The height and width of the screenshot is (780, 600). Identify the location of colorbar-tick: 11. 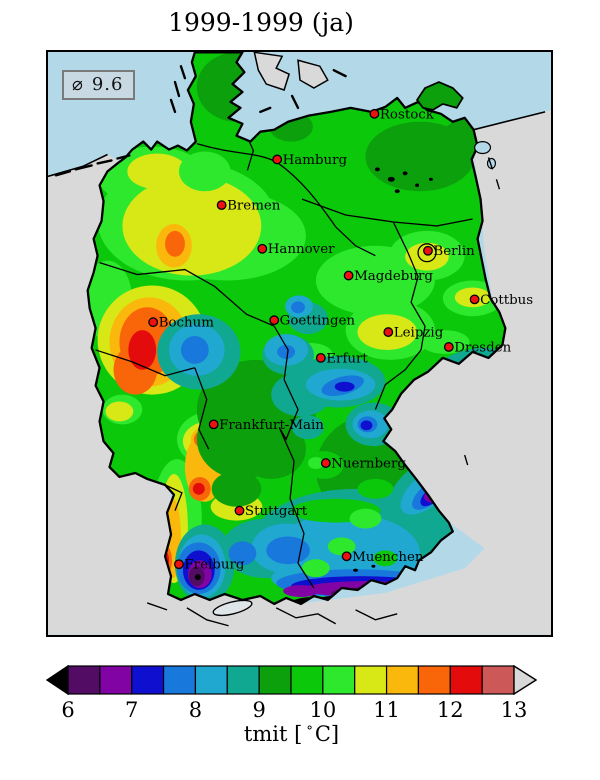
(386, 710).